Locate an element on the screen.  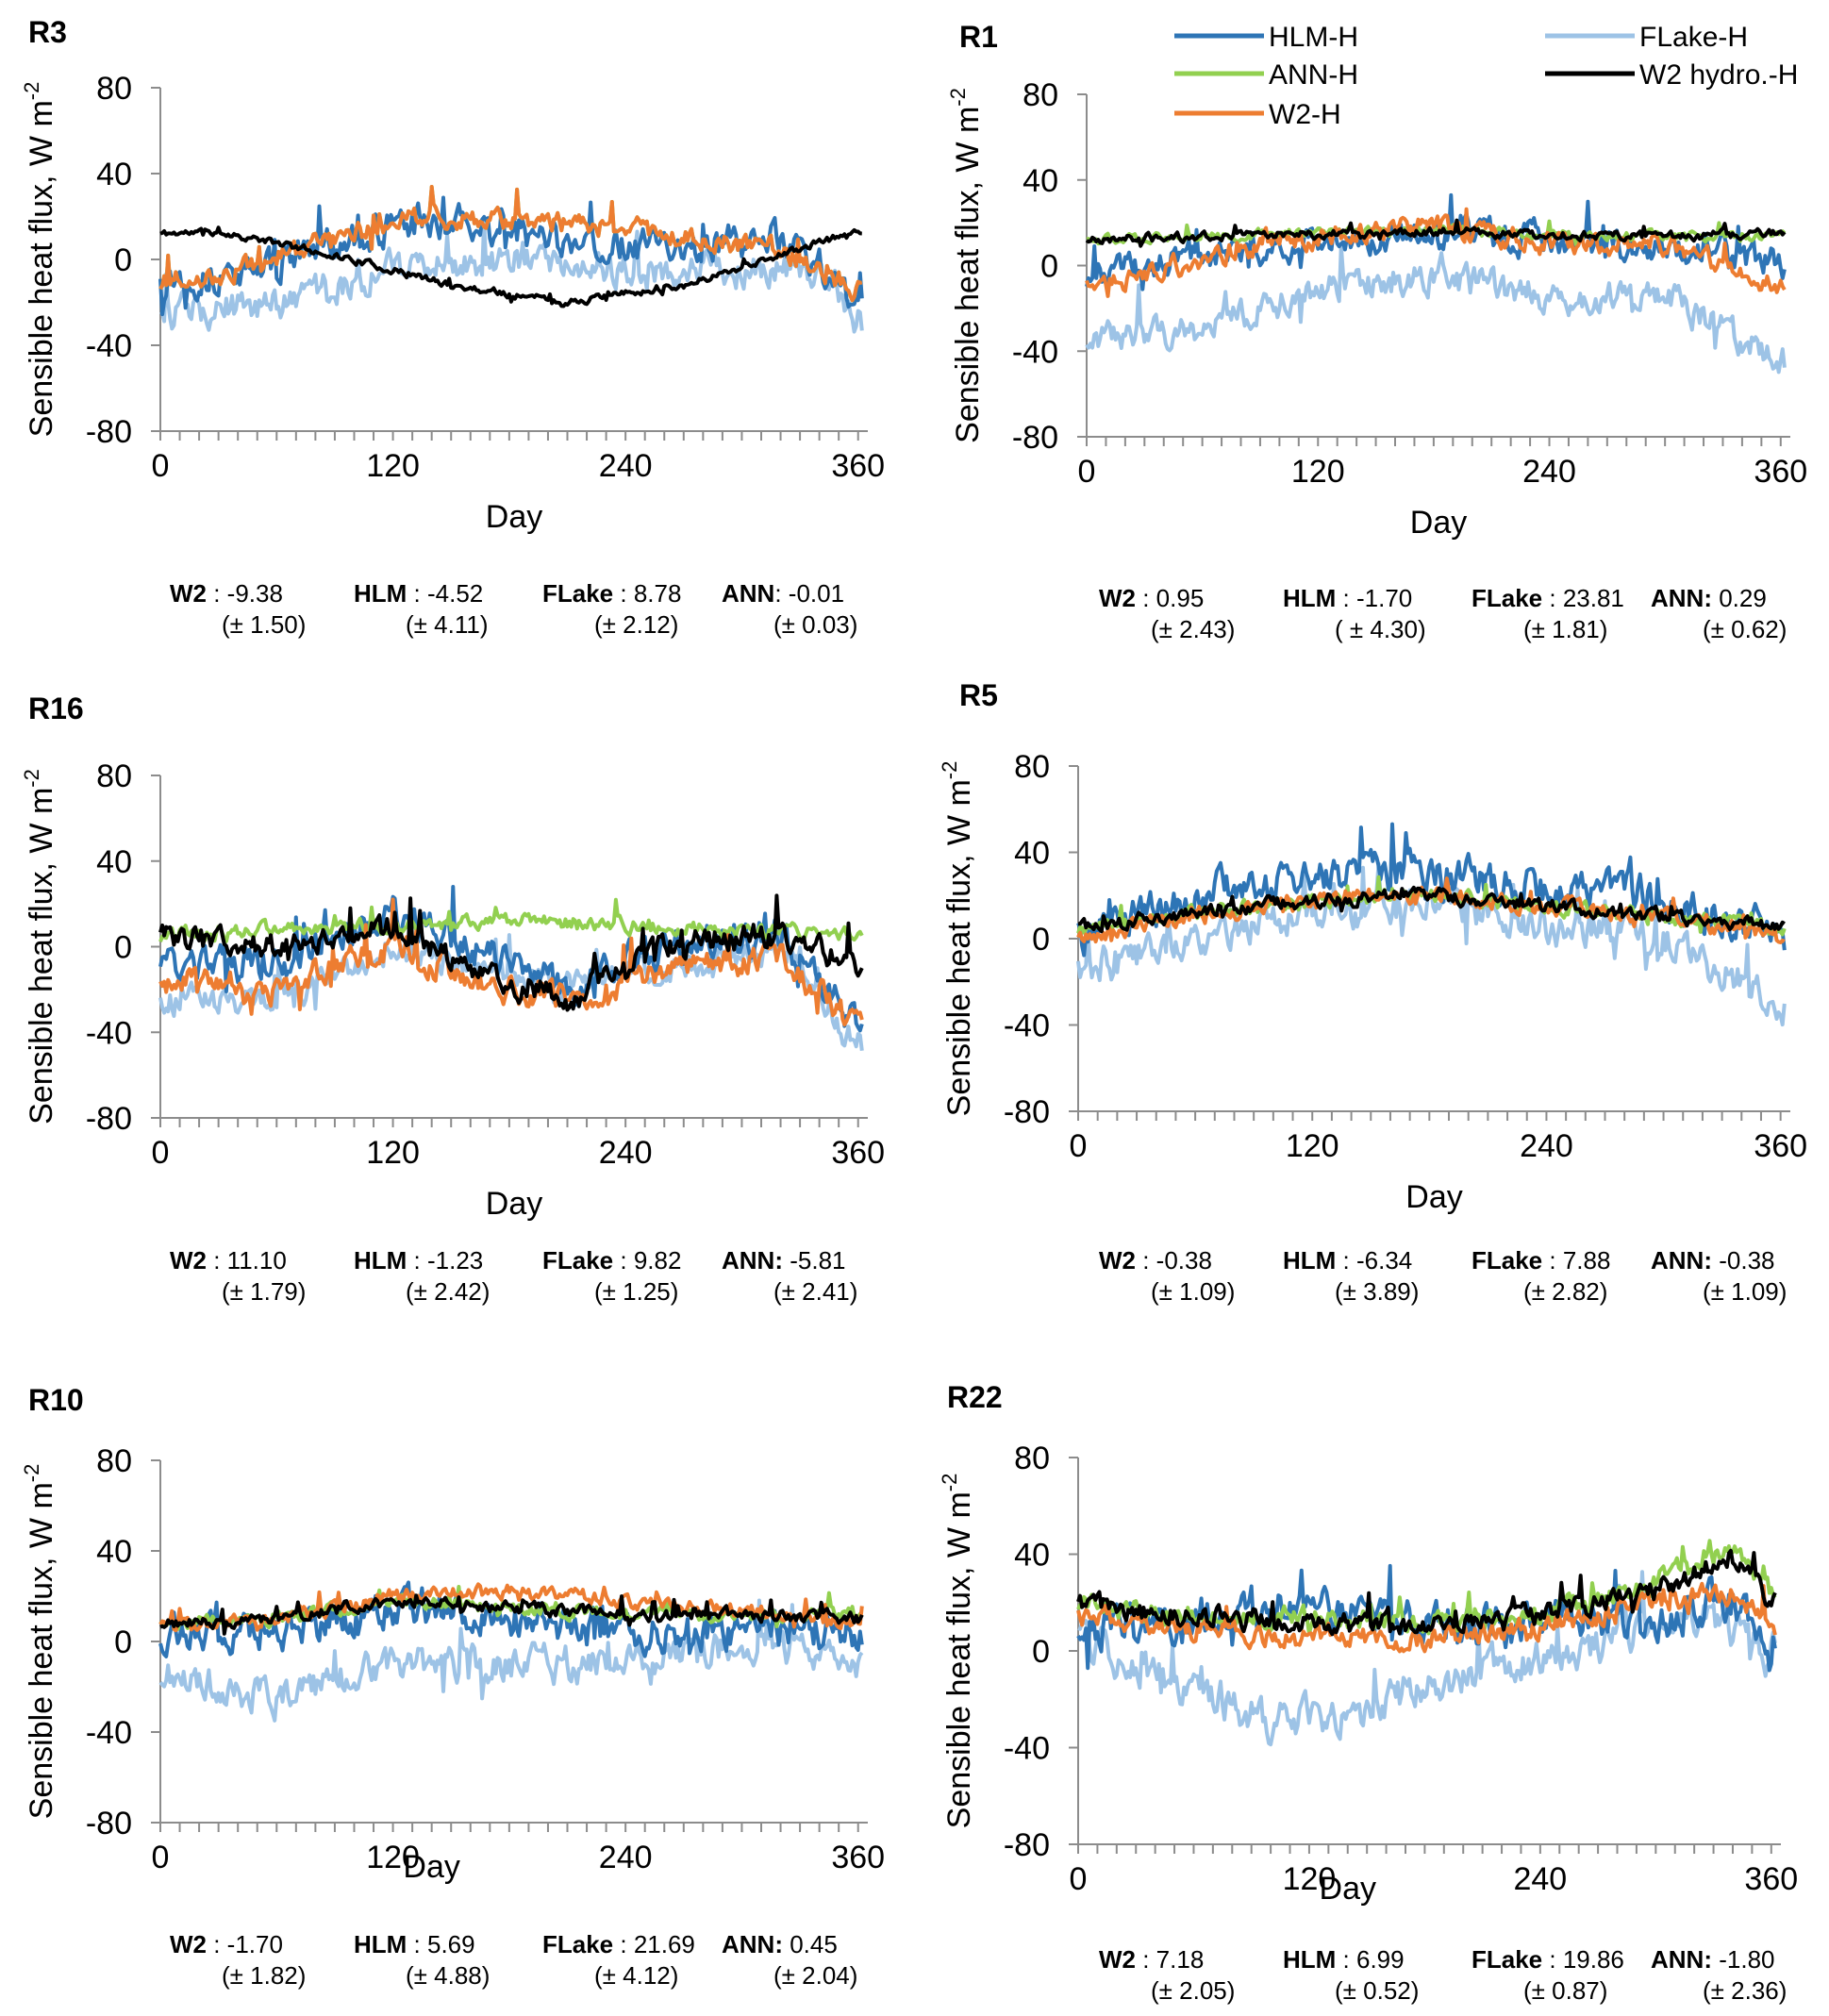
stat-w2: W2 : 0.95 is located at coordinates (1151, 598).